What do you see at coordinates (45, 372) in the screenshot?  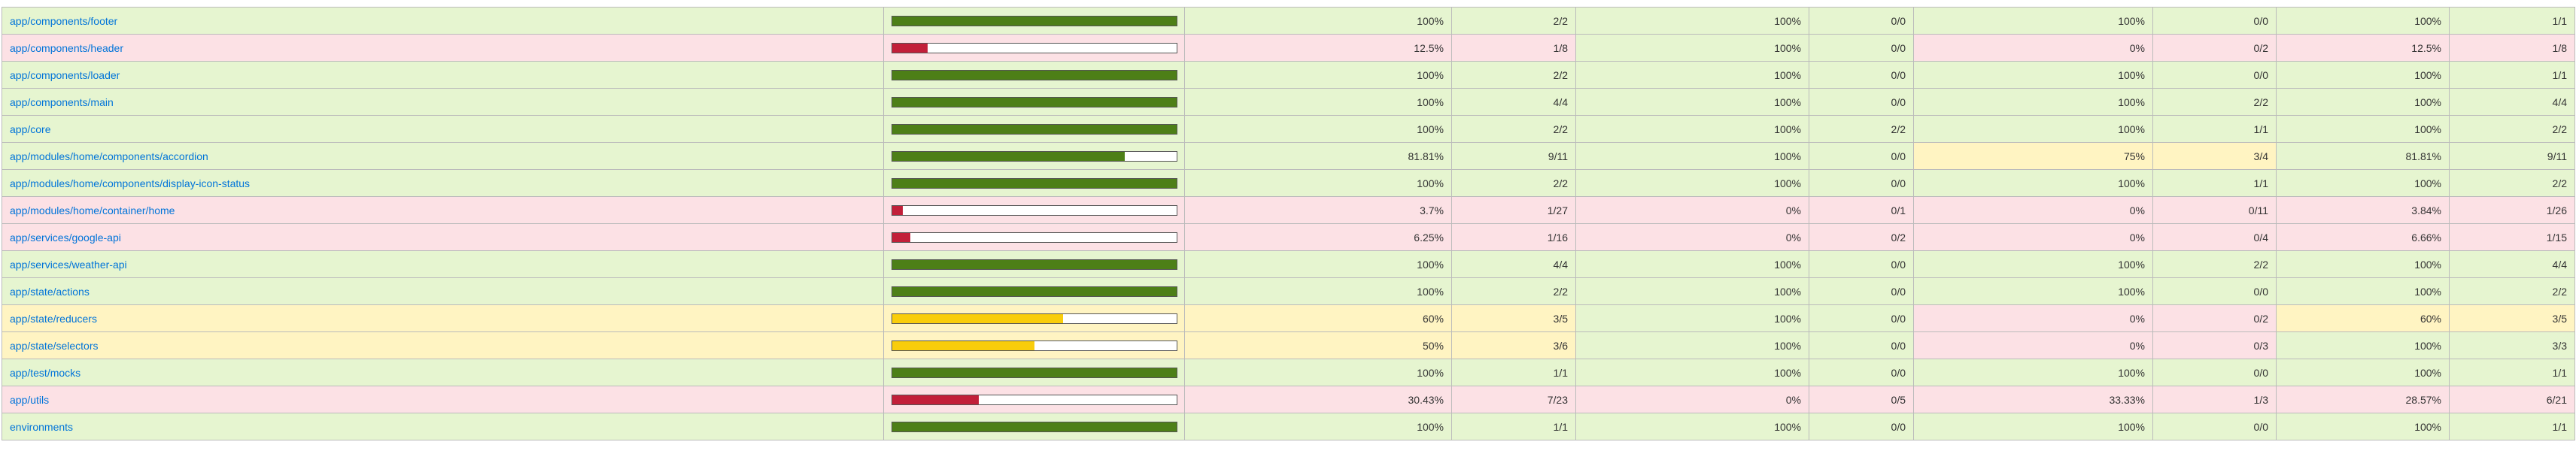 I see `file-link: app/test/mocks` at bounding box center [45, 372].